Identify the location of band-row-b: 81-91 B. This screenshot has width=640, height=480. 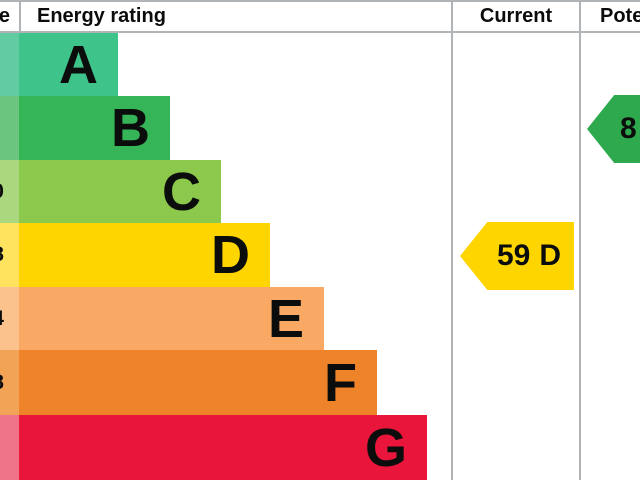
(85, 128).